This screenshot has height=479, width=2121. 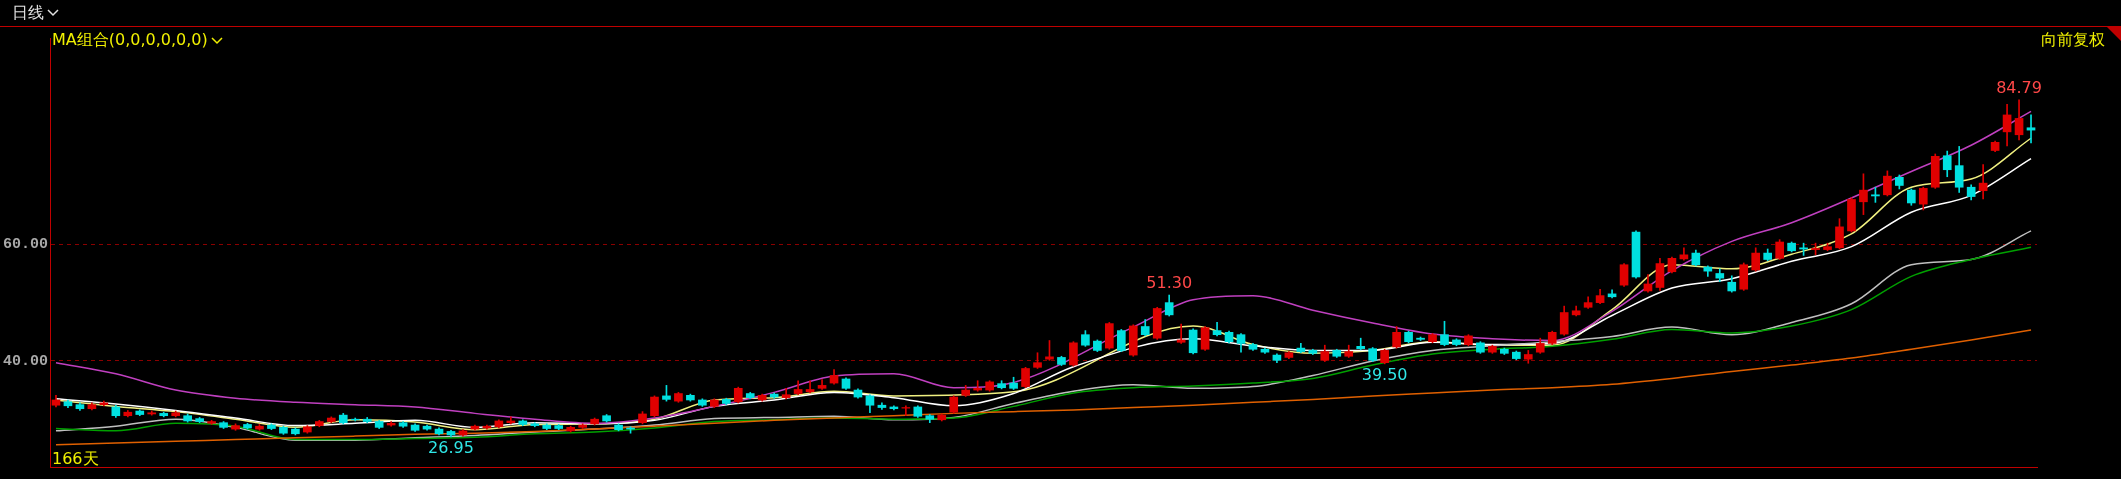 I want to click on text: 向前复权, so click(x=2073, y=40).